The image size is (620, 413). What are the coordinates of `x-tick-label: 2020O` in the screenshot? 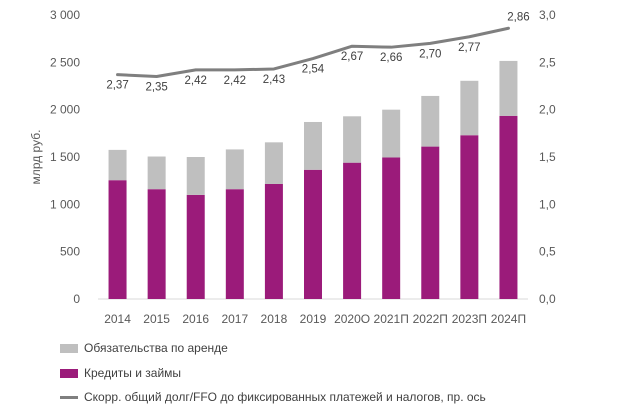 It's located at (352, 319).